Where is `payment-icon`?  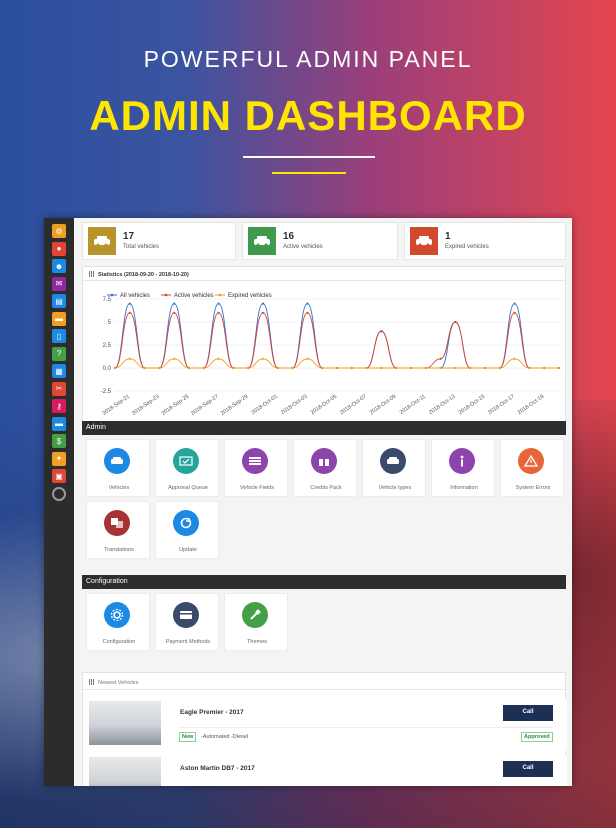 payment-icon is located at coordinates (186, 615).